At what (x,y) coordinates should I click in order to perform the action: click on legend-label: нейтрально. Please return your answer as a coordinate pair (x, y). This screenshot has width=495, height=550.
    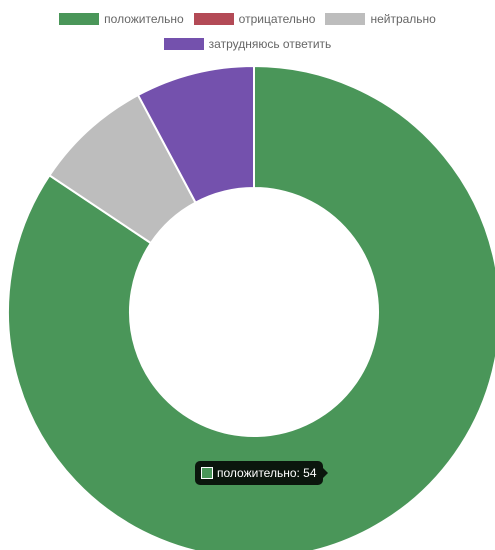
    Looking at the image, I should click on (403, 19).